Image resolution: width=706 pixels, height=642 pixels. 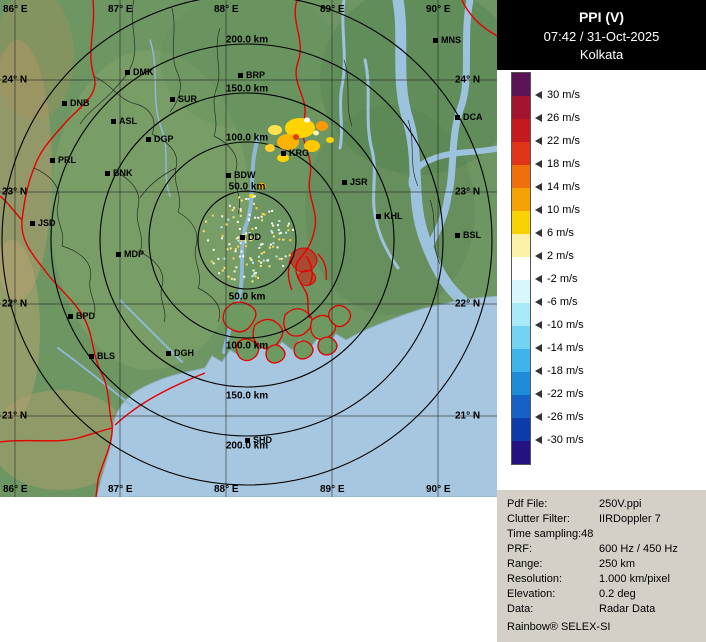 I want to click on radar-speckle-field, so click(x=248, y=239).